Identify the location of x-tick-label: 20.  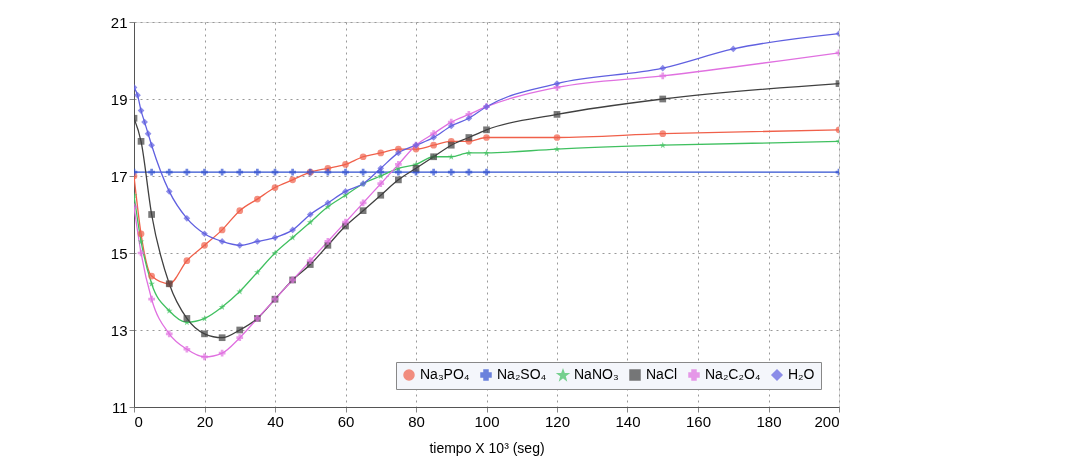
(205, 421).